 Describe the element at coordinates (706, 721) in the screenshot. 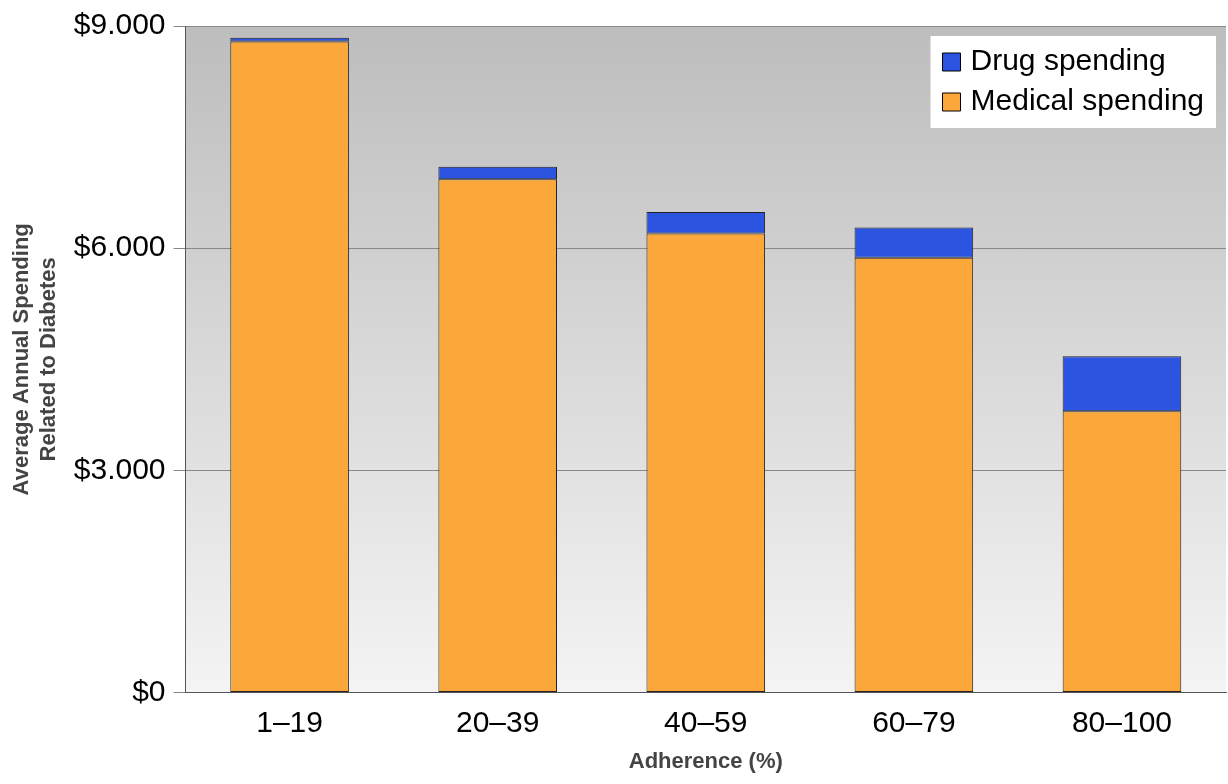

I see `x-tick-label: 40–59` at that location.